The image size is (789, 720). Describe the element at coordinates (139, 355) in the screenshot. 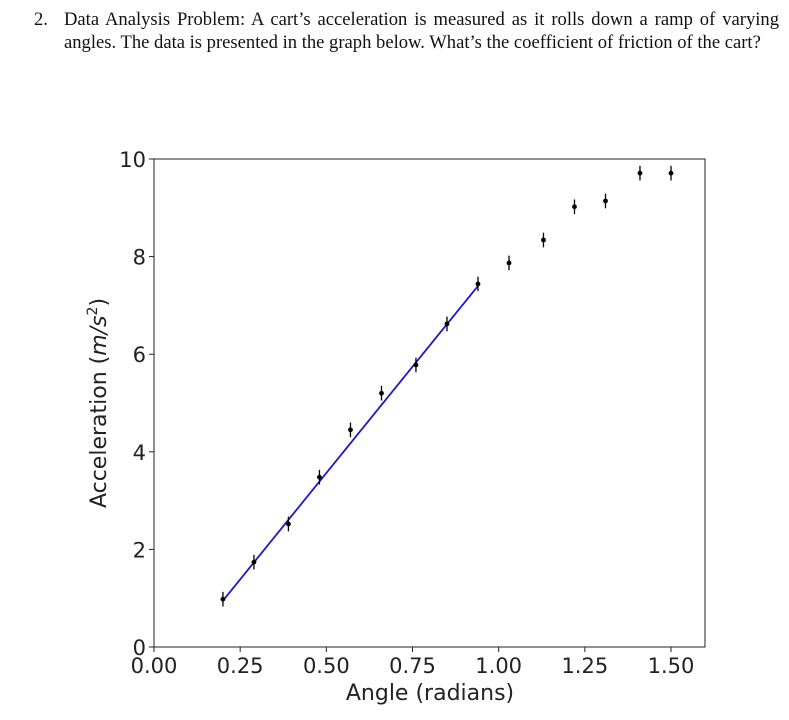

I see `y-tick-label: 6` at that location.